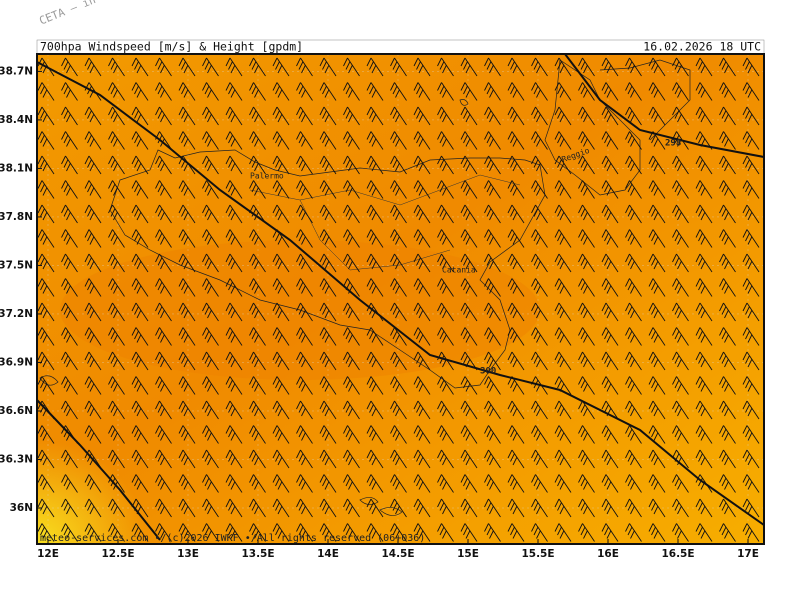  I want to click on valid-time: 16.02.2026_18_UTC, so click(702, 47).